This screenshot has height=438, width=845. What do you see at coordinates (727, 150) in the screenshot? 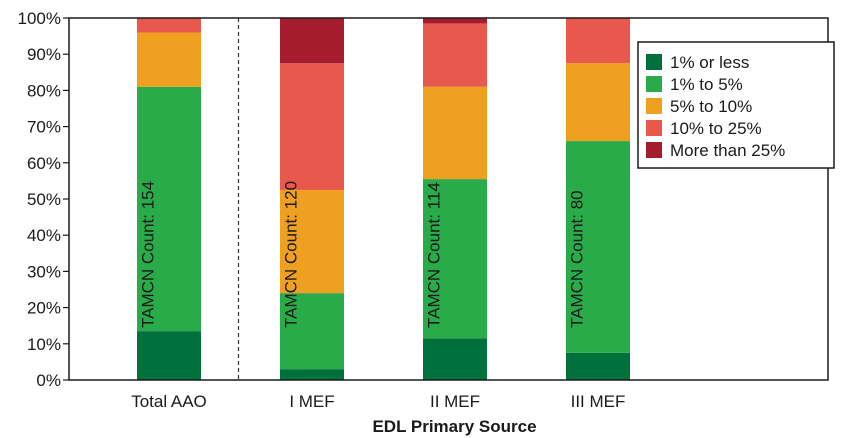
I see `legend-entry-label: More than 25%` at bounding box center [727, 150].